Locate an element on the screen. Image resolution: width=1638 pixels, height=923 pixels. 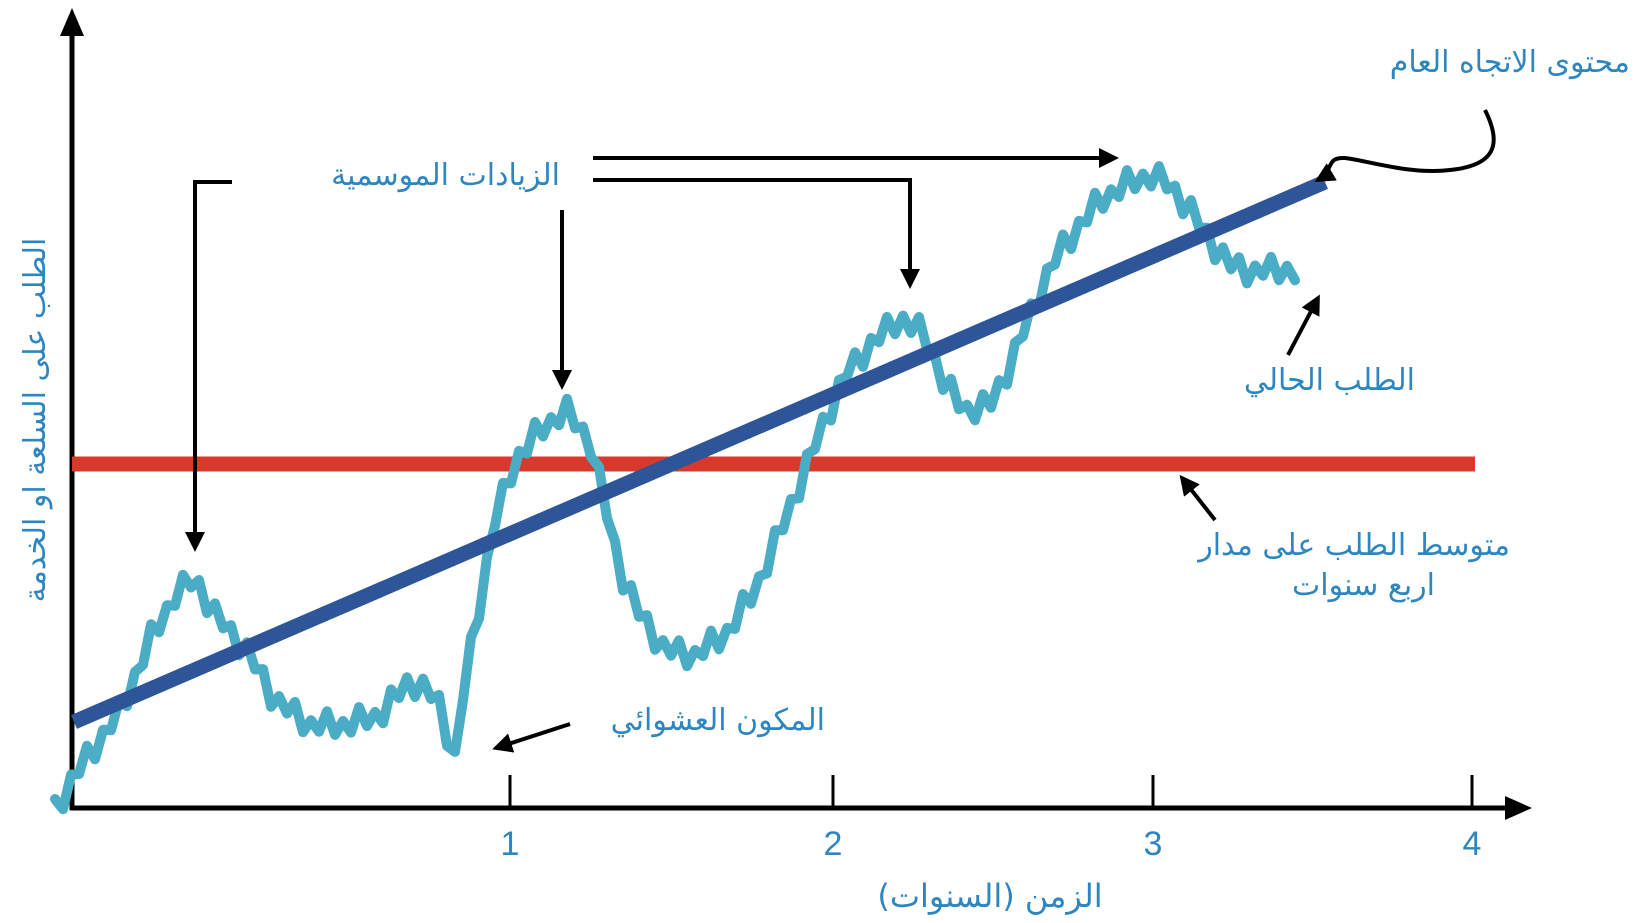
actual-demand-label: الطلب الحالي is located at coordinates (1329, 380).